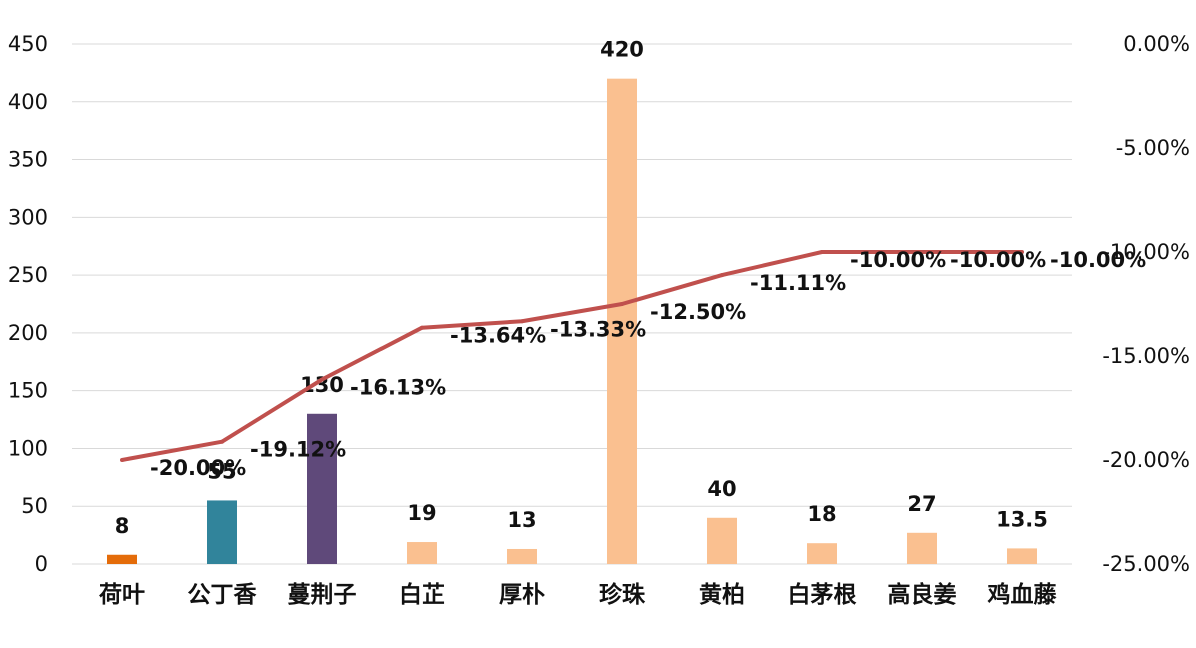 This screenshot has width=1196, height=648. I want to click on category-label: 荷叶, so click(122, 595).